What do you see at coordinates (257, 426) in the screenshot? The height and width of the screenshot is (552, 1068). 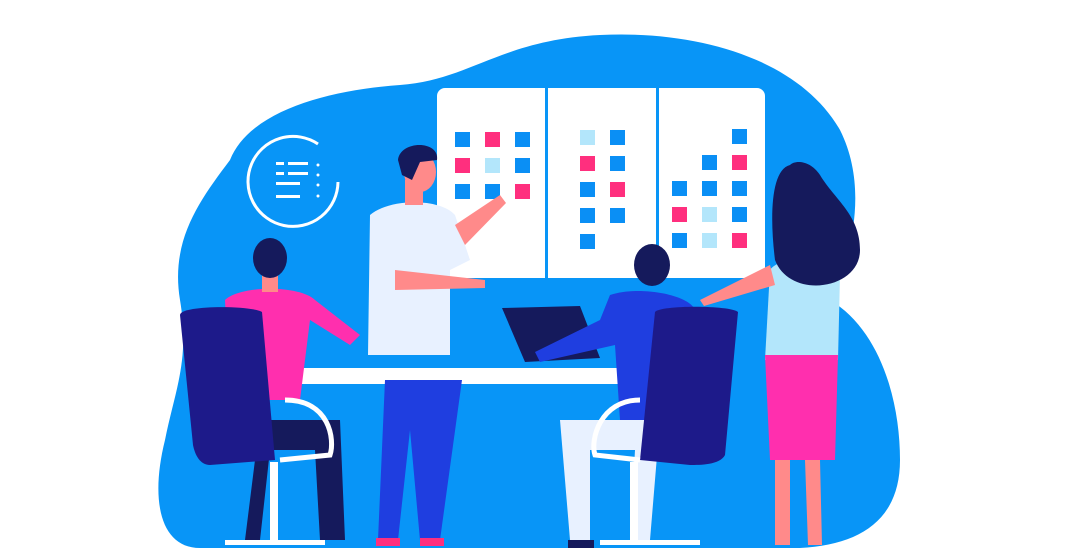 I see `chair-left` at bounding box center [257, 426].